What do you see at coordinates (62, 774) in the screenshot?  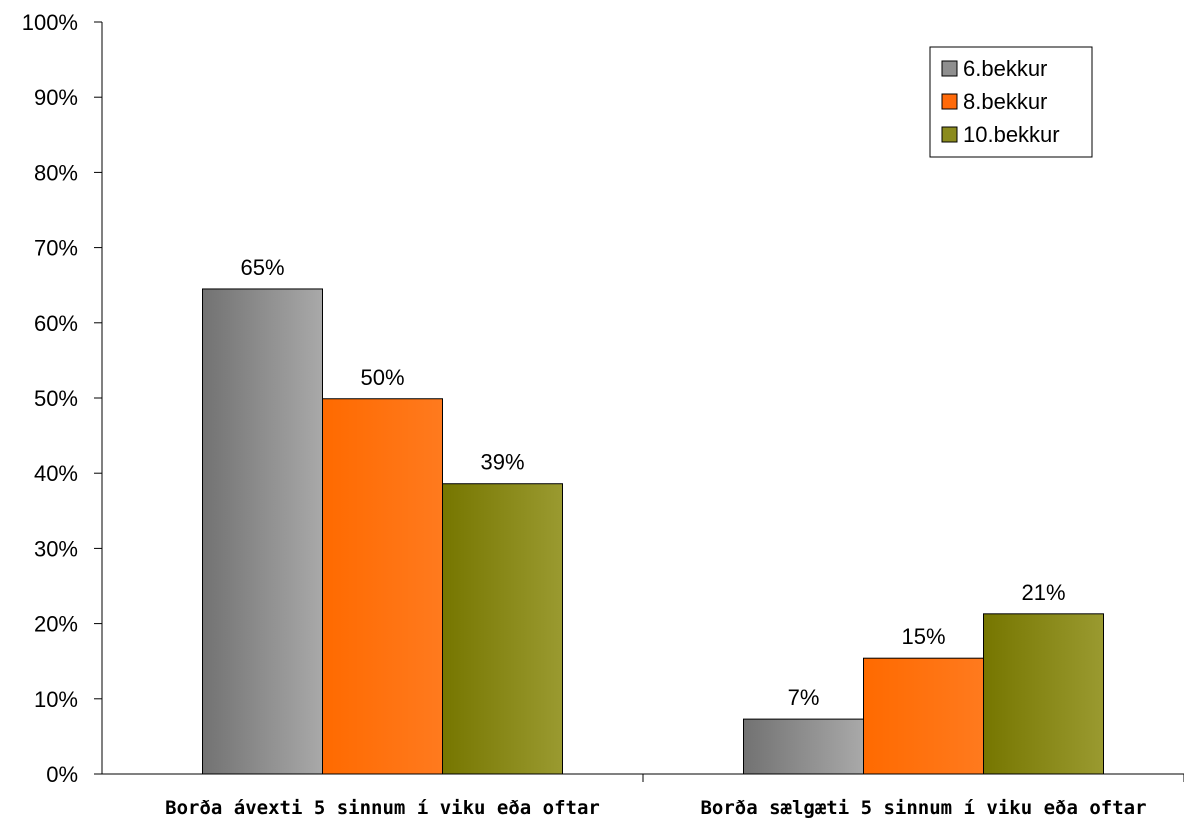 I see `y-tick-label: 0%` at bounding box center [62, 774].